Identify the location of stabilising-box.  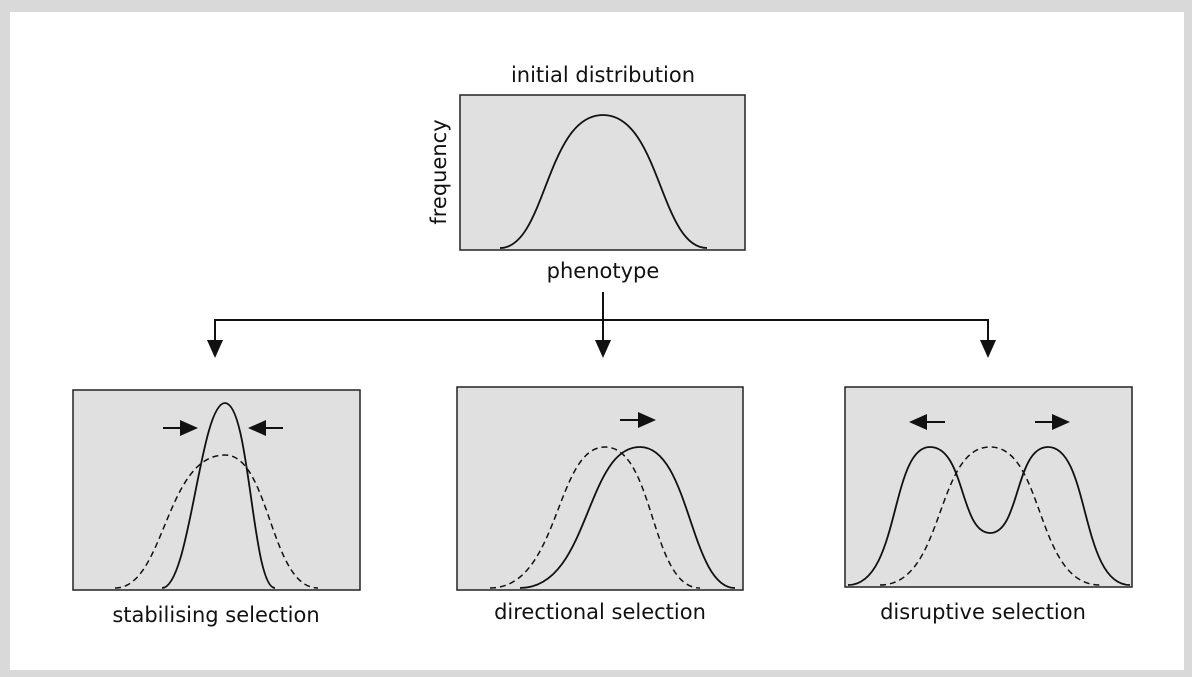
(216, 490).